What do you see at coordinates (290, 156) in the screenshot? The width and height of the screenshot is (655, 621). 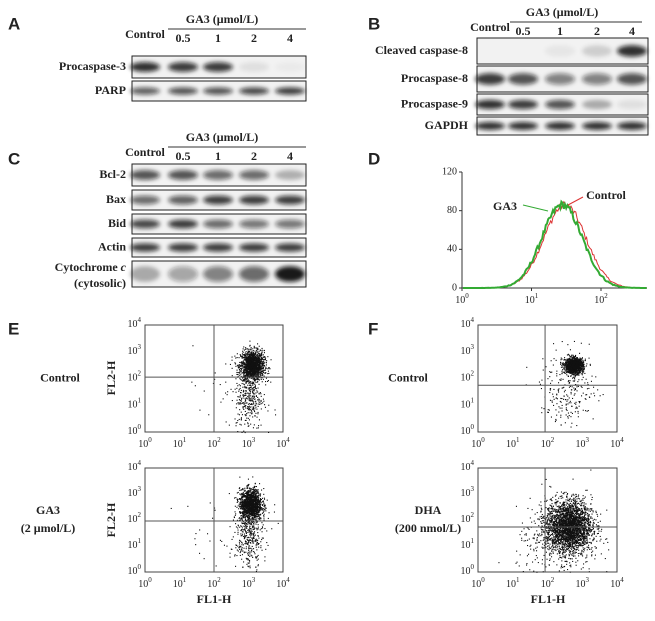 I see `lane-label: 4` at bounding box center [290, 156].